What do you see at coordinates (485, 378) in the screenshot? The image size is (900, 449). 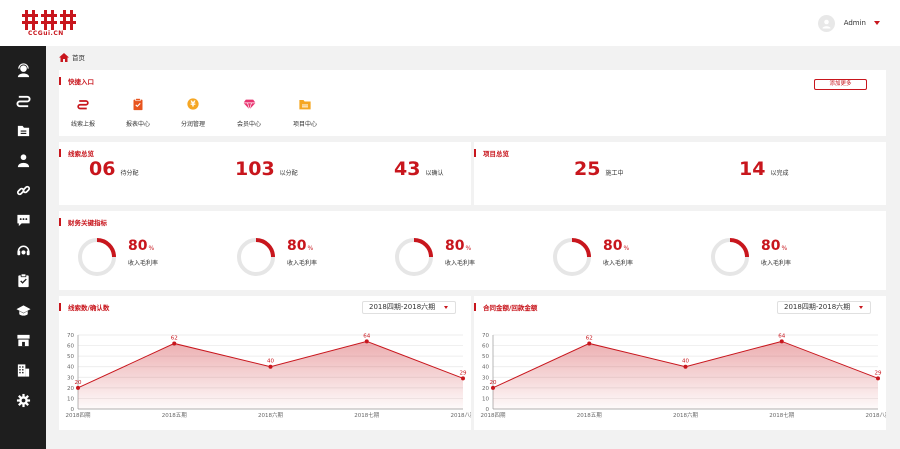 I see `y-tick-label: 30` at bounding box center [485, 378].